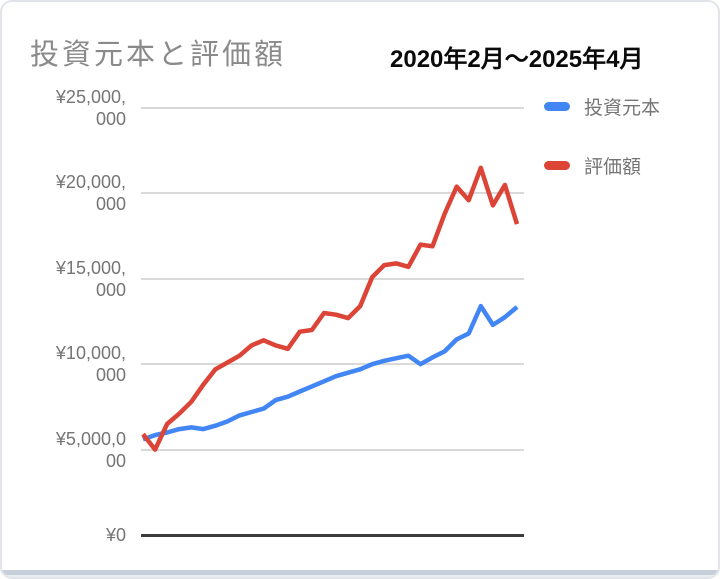  I want to click on legend-item-principal: 投資元本, so click(602, 106).